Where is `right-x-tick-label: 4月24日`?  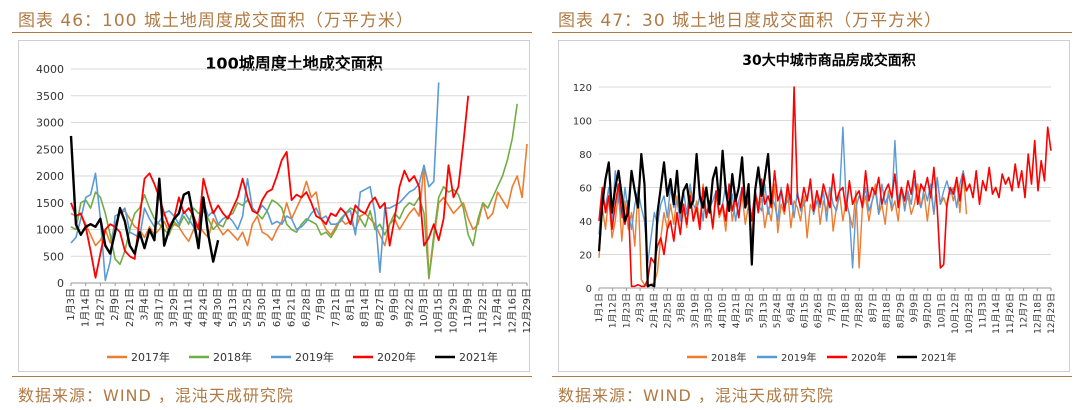
right-x-tick-label: 4月24日 is located at coordinates (203, 307).